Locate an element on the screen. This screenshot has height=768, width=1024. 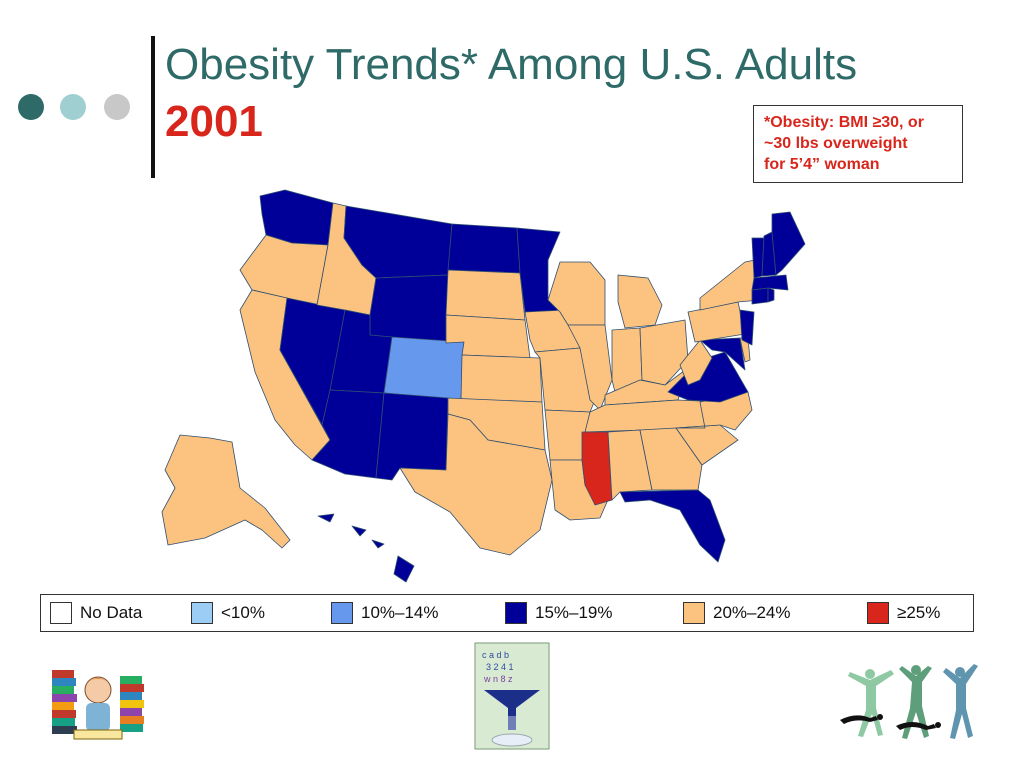
legend-item-20-24: 20%–24% is located at coordinates (737, 613).